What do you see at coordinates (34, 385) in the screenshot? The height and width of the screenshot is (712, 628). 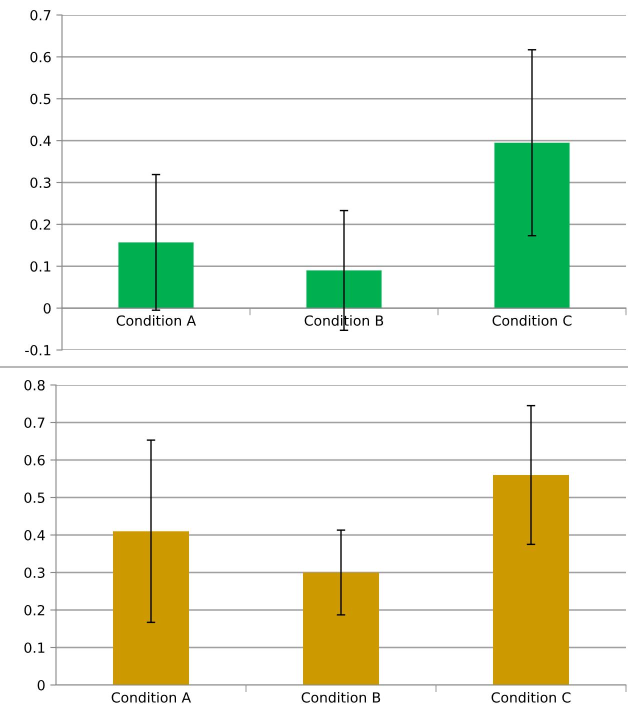 I see `y-tick-label: 0.8` at bounding box center [34, 385].